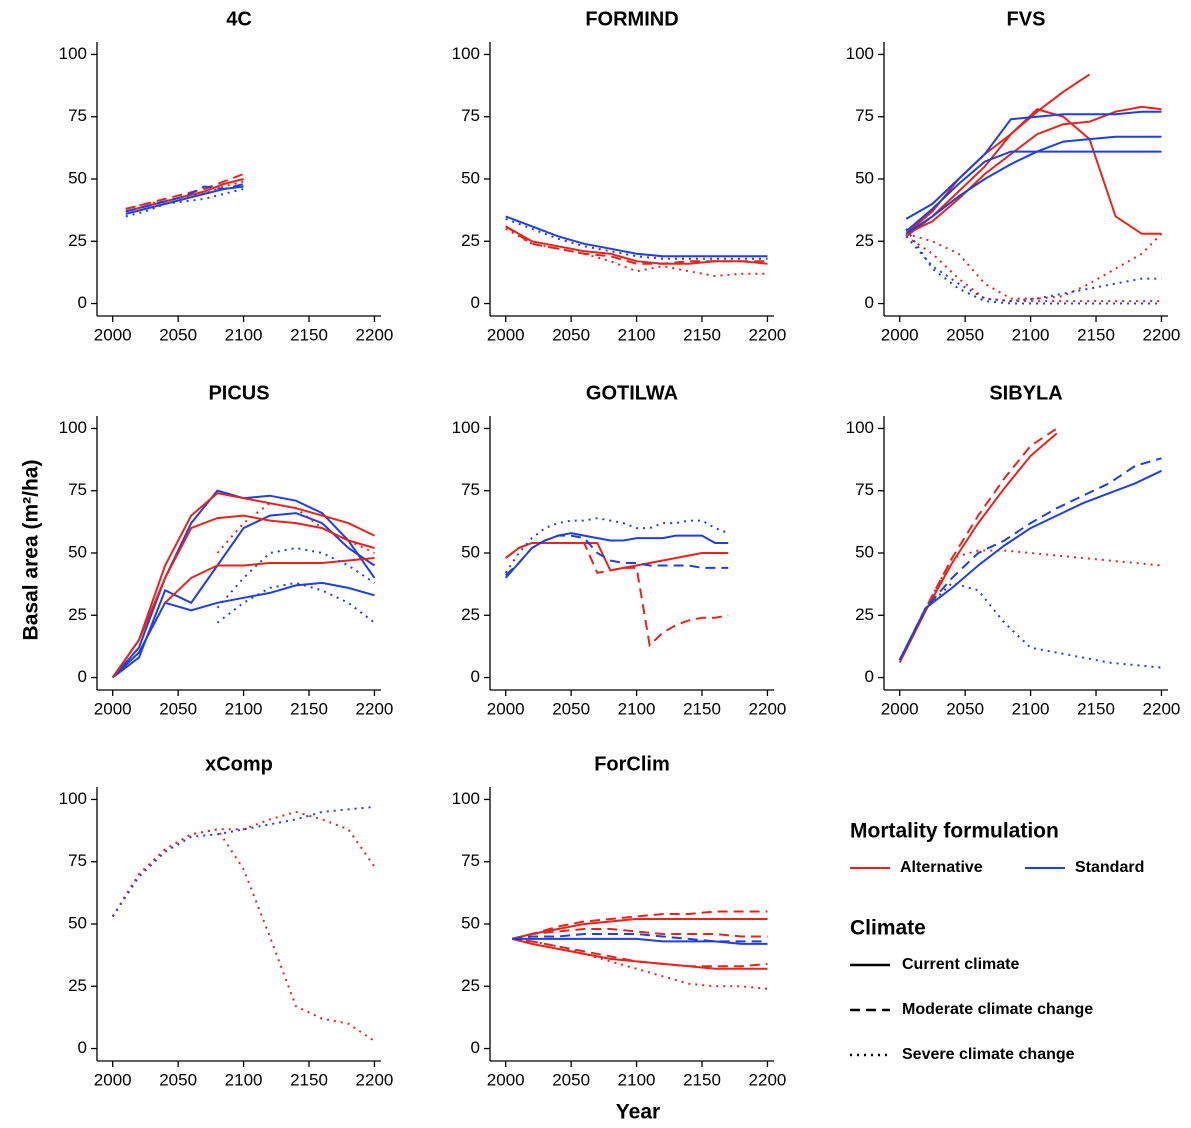 Image resolution: width=1191 pixels, height=1128 pixels. I want to click on panel-title: FVS, so click(1026, 19).